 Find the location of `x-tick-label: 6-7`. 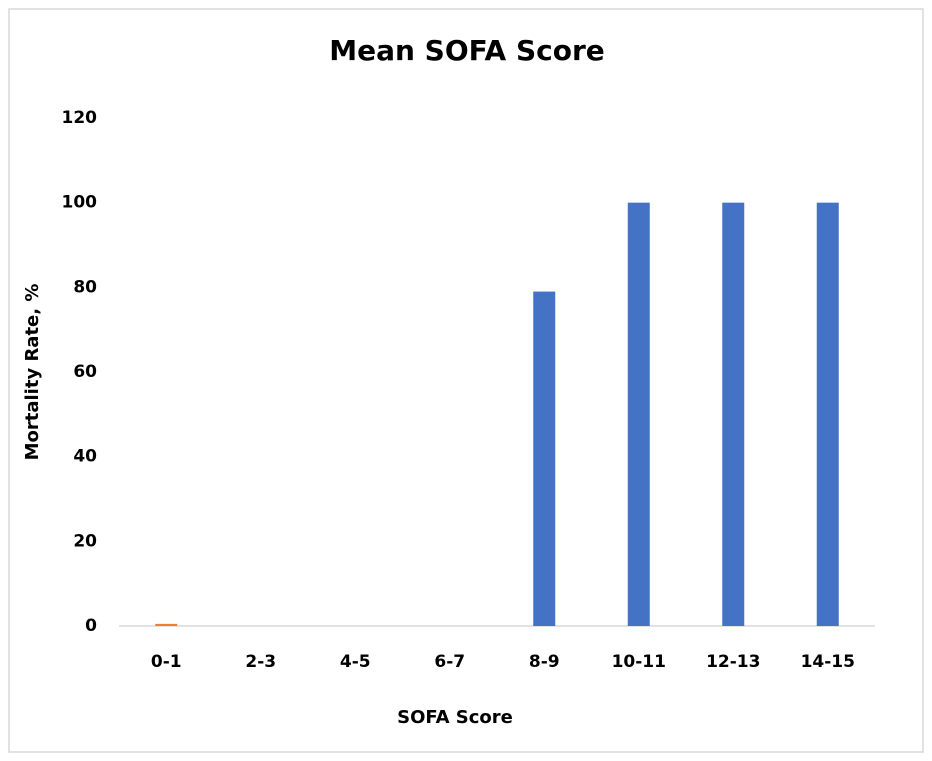

x-tick-label: 6-7 is located at coordinates (449, 662).